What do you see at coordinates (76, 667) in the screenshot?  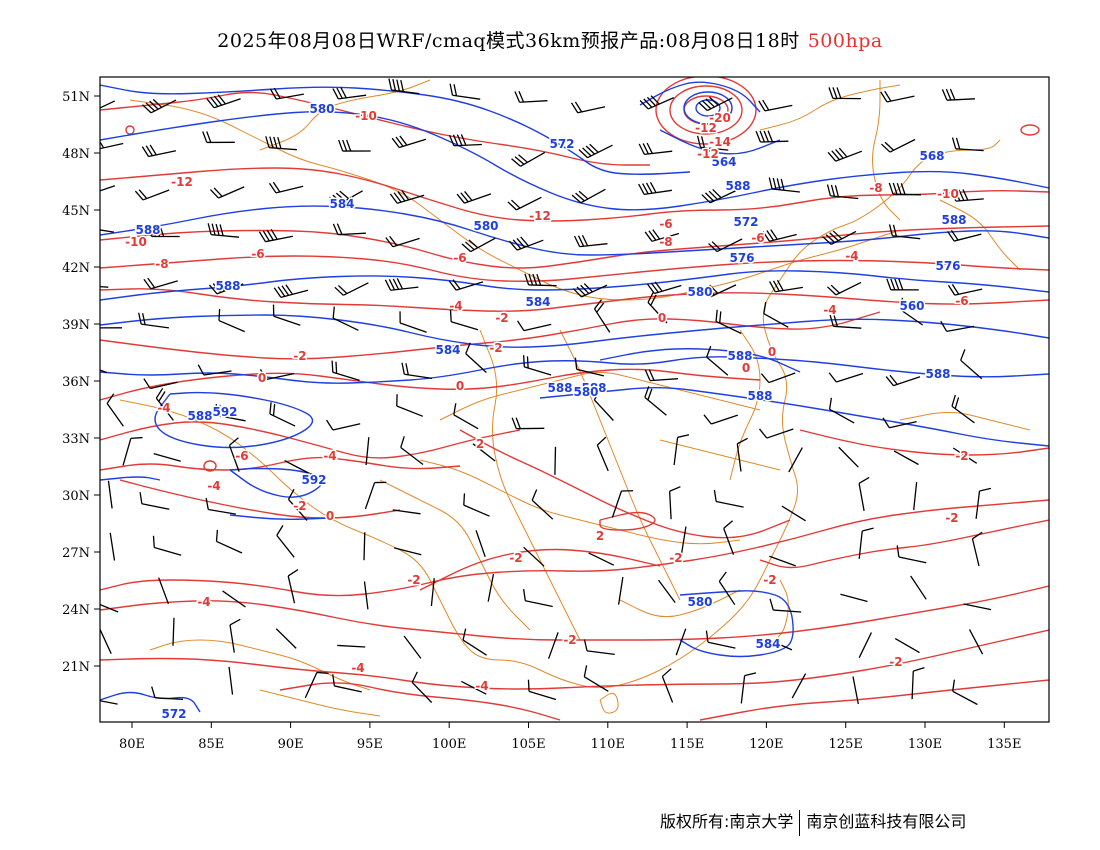 I see `lat-tick-label: 21N` at bounding box center [76, 667].